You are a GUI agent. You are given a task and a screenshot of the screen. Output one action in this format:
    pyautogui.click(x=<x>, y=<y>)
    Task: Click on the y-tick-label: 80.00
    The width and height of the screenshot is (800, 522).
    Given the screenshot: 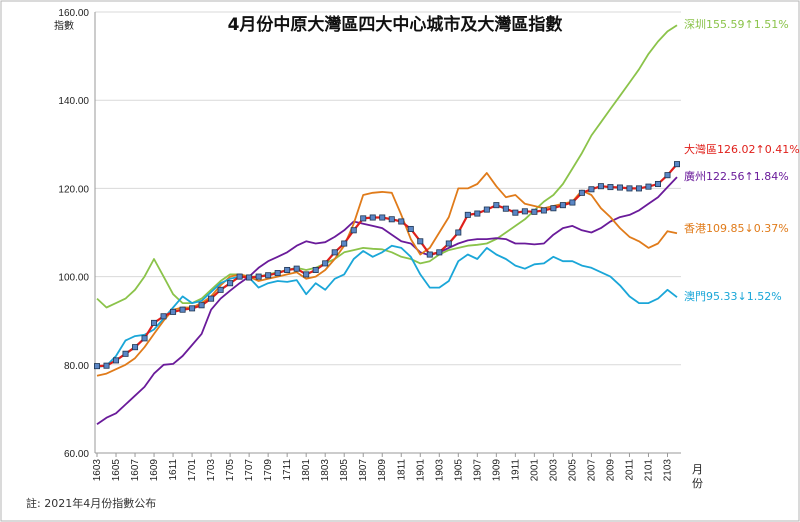 What is the action you would take?
    pyautogui.click(x=76, y=366)
    